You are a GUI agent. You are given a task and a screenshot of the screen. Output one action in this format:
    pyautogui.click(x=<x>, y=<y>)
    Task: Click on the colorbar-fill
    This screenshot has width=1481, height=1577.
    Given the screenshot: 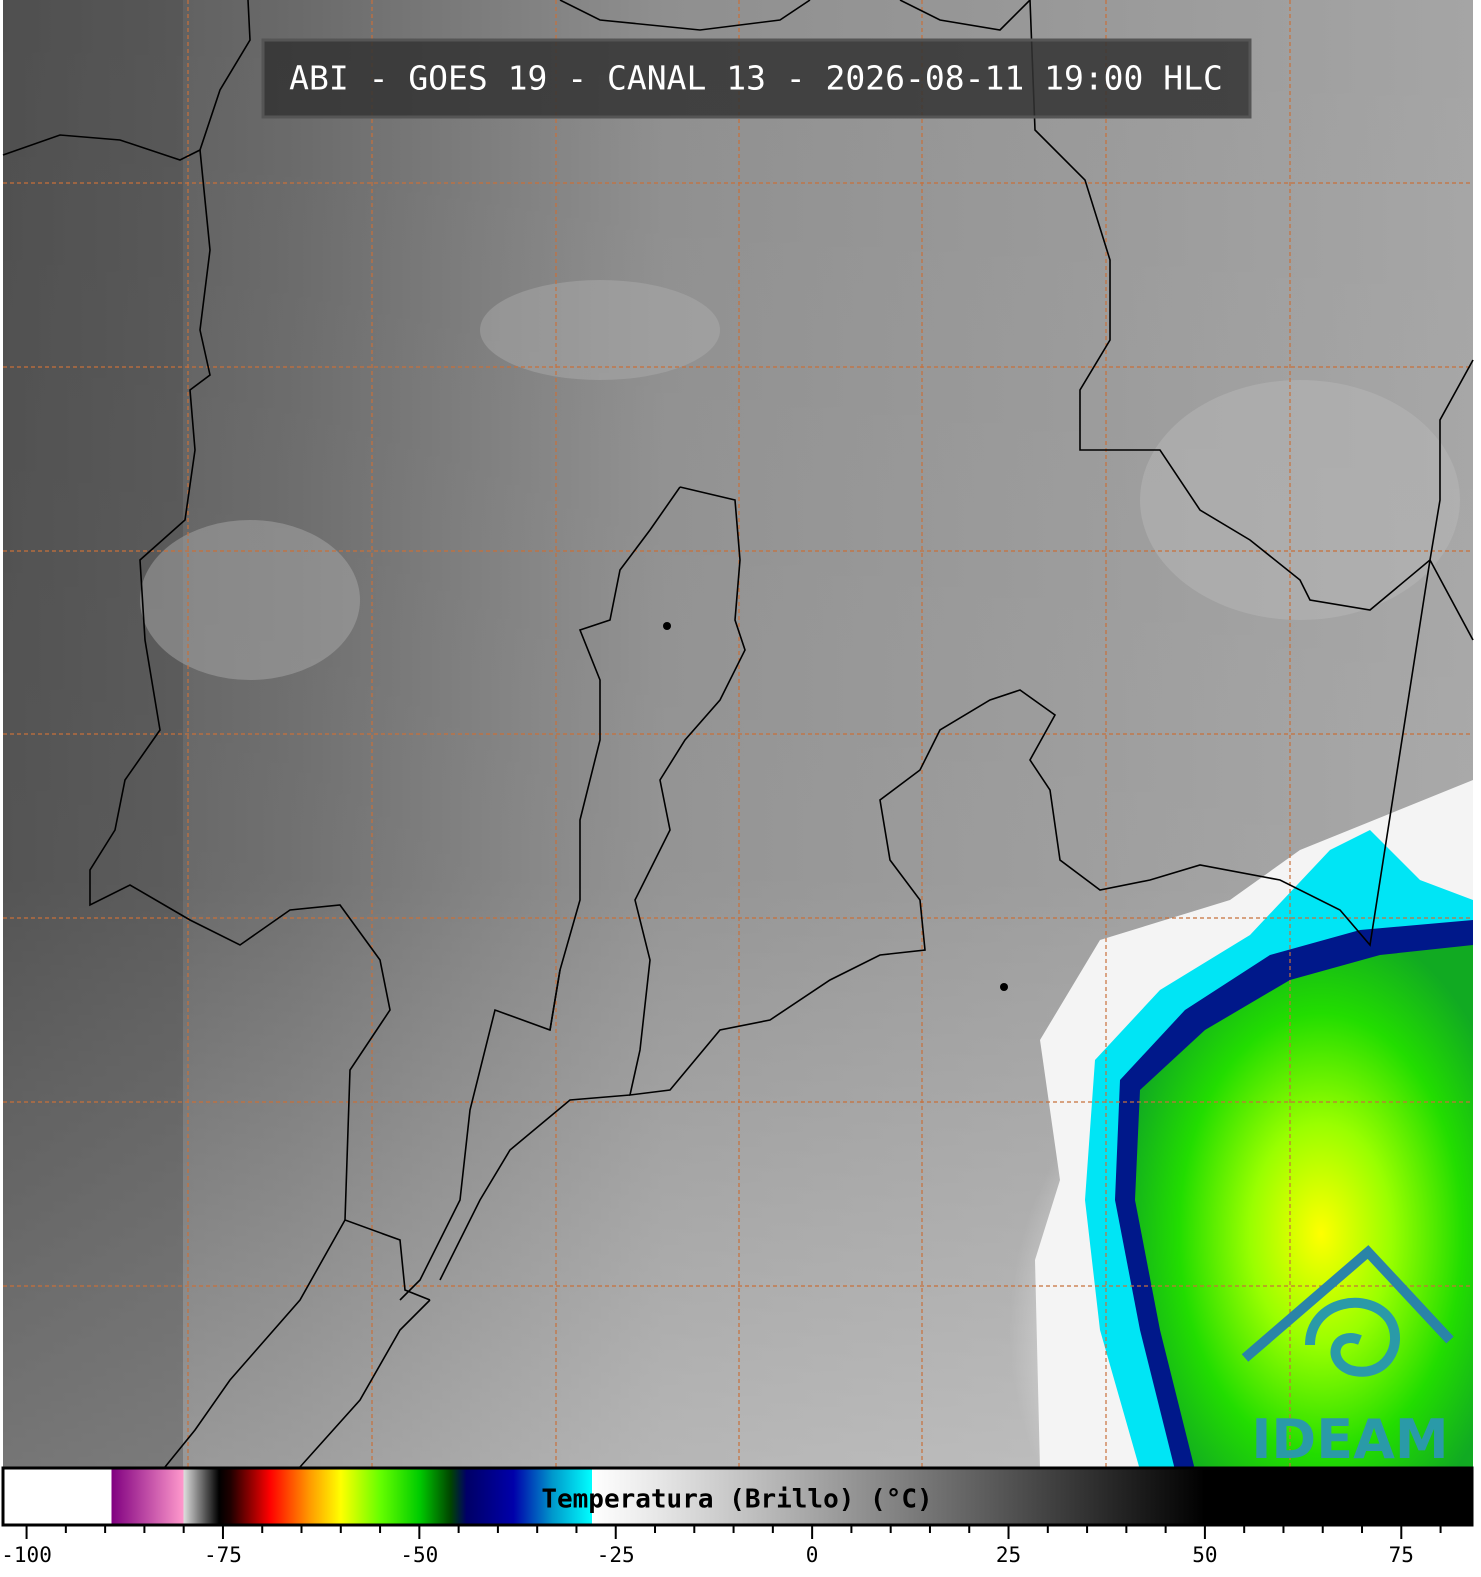 What is the action you would take?
    pyautogui.click(x=737, y=1496)
    